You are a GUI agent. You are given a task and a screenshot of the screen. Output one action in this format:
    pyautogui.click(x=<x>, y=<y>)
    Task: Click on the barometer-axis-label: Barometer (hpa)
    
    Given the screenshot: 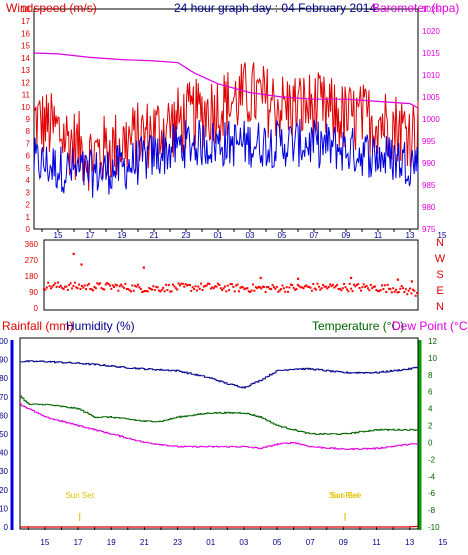 What is the action you would take?
    pyautogui.click(x=415, y=8)
    